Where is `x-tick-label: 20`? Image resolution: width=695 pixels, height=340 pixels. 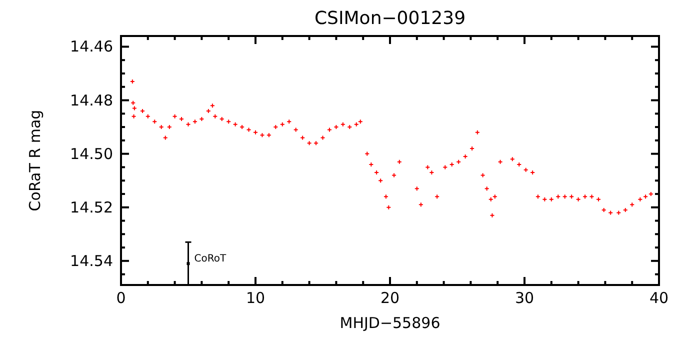 x-tick-label: 20 is located at coordinates (390, 298).